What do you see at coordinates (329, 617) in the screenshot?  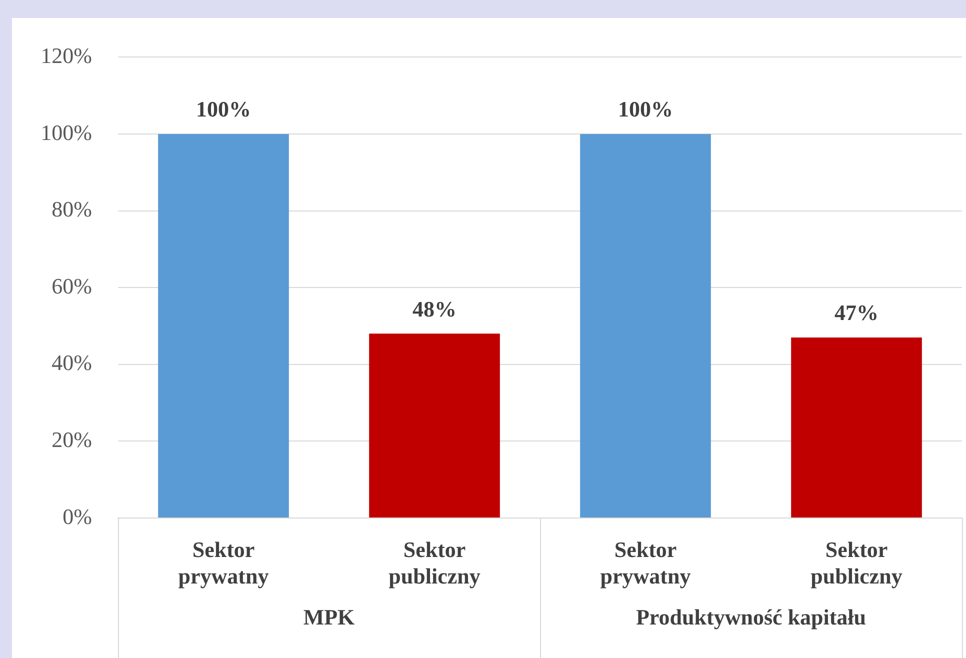 I see `text: MPK` at bounding box center [329, 617].